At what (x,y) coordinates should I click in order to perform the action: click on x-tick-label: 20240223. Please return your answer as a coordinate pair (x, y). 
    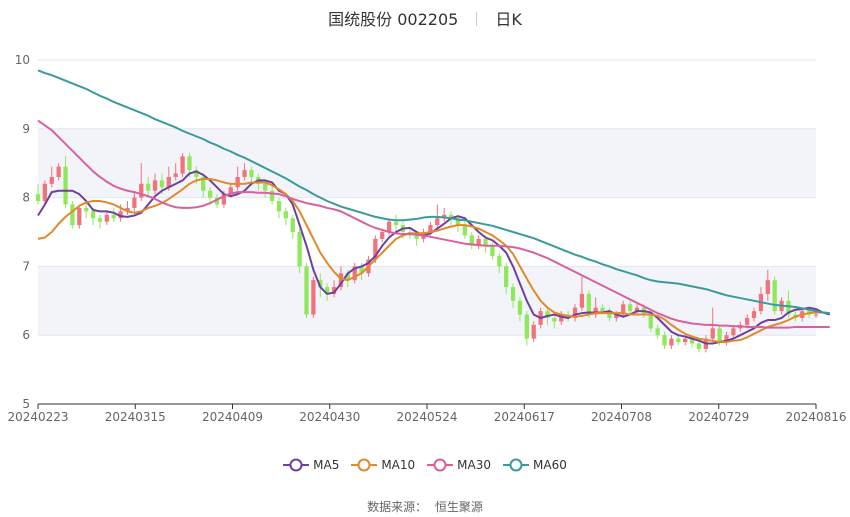
    Looking at the image, I should click on (37, 417).